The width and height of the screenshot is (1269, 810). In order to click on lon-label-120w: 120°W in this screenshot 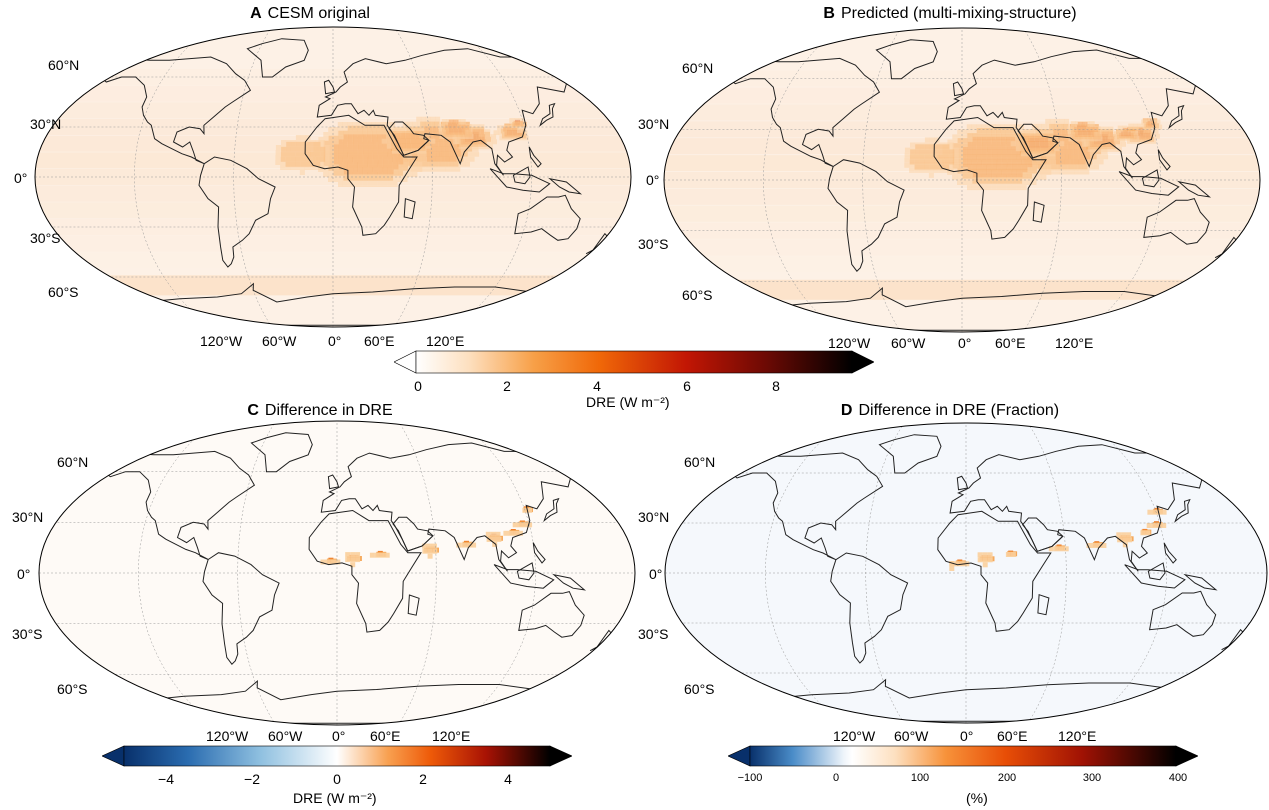, I will do `click(854, 736)`.